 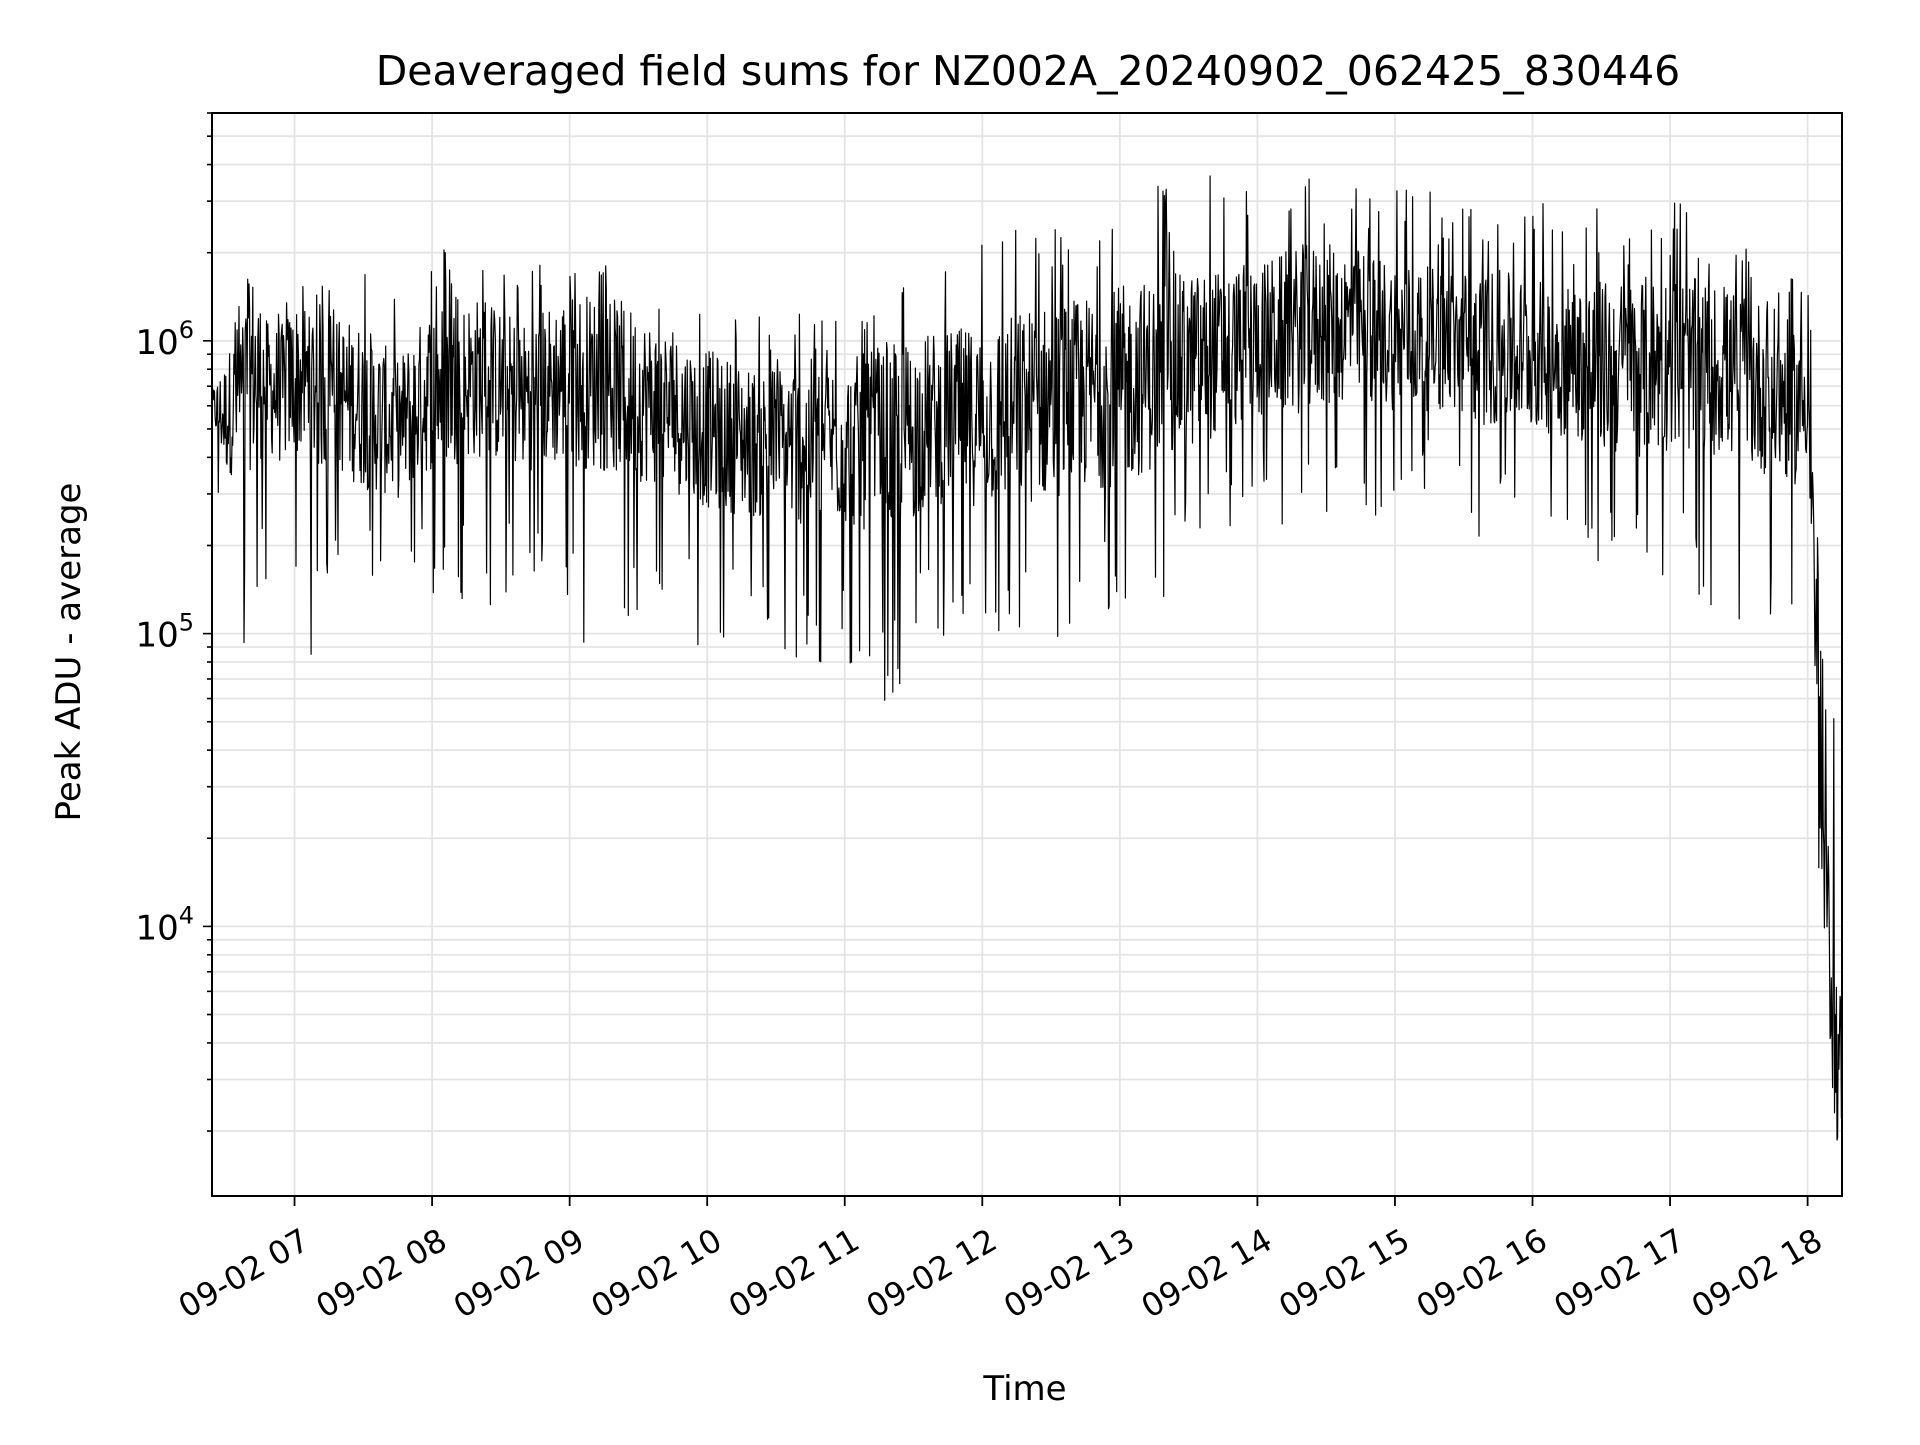 What do you see at coordinates (1344, 1273) in the screenshot?
I see `x-tick-label: 09-02 15` at bounding box center [1344, 1273].